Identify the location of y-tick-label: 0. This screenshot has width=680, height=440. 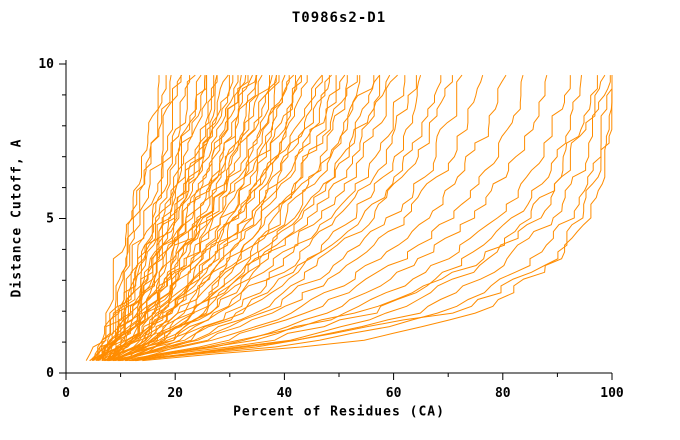
(50, 373).